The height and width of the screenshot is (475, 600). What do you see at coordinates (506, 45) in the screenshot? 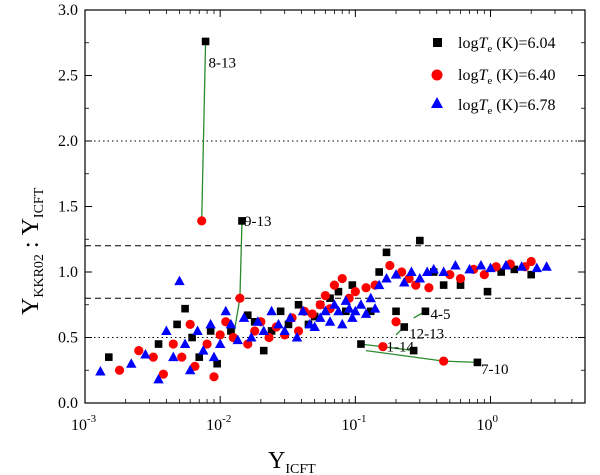
I see `legend-entry-1: logTe (K)=6.04` at bounding box center [506, 45].